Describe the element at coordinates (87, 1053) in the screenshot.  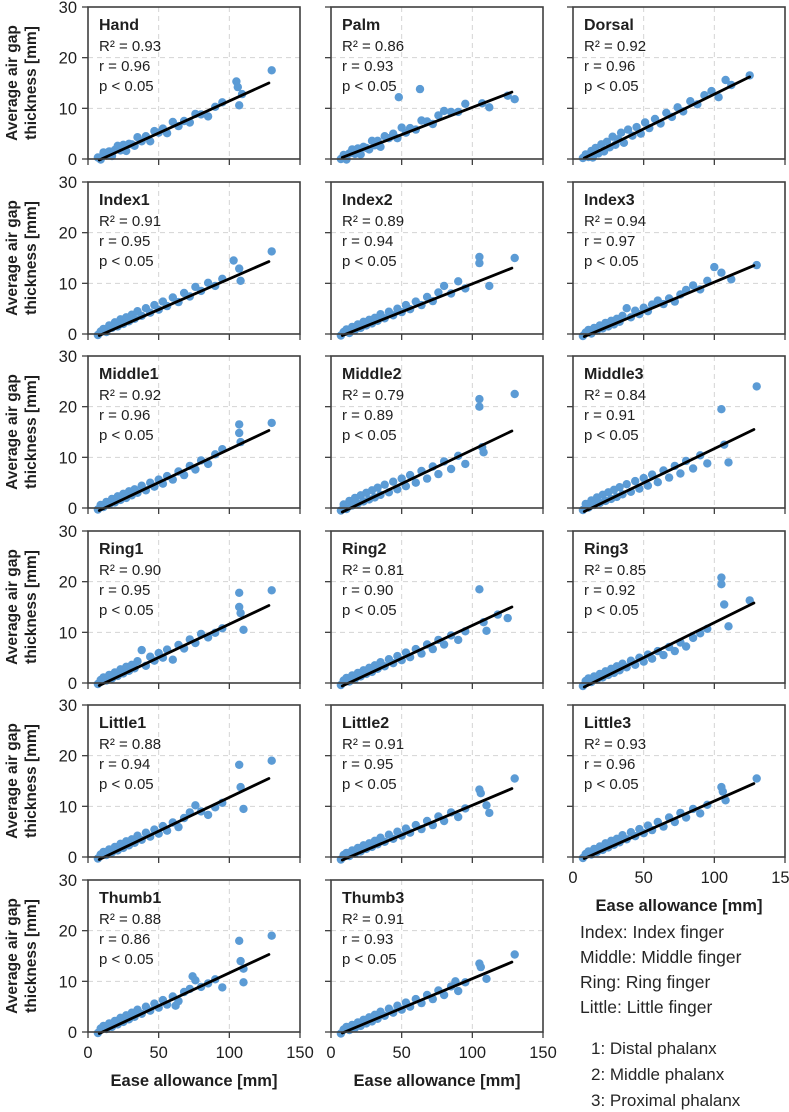
I see `x-tick-label: 0` at that location.